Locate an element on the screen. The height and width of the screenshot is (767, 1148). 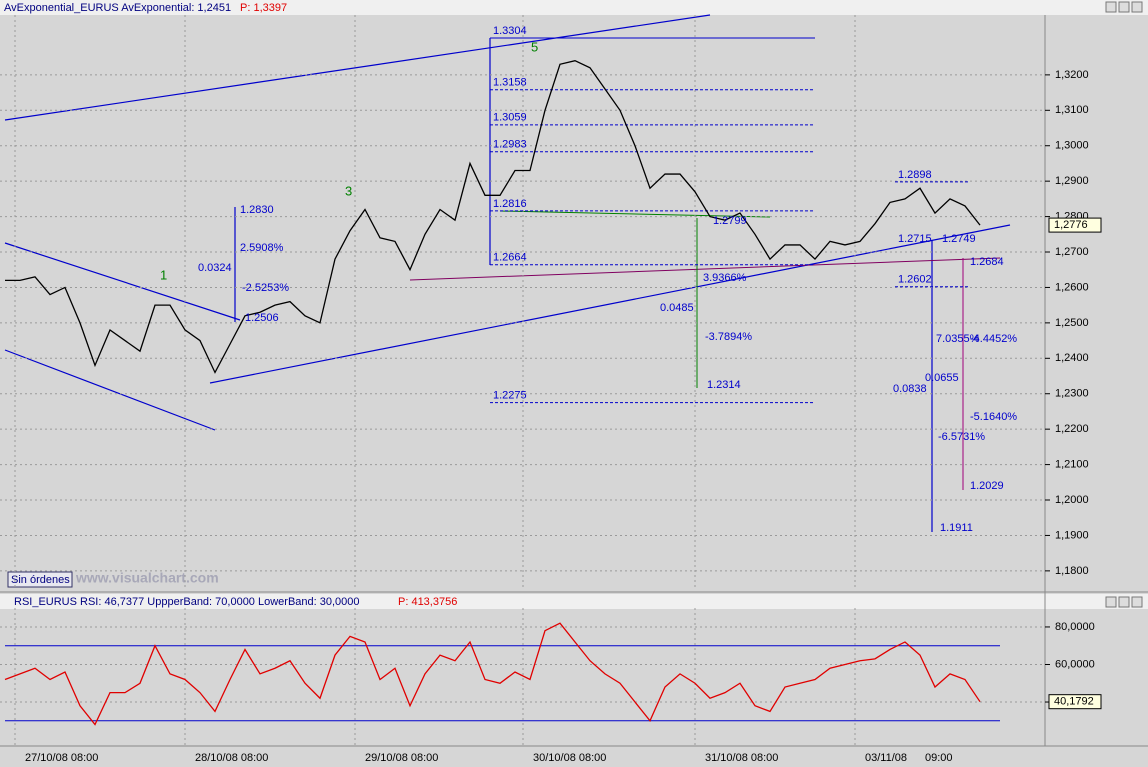
annotation: 0.0485 is located at coordinates (677, 308).